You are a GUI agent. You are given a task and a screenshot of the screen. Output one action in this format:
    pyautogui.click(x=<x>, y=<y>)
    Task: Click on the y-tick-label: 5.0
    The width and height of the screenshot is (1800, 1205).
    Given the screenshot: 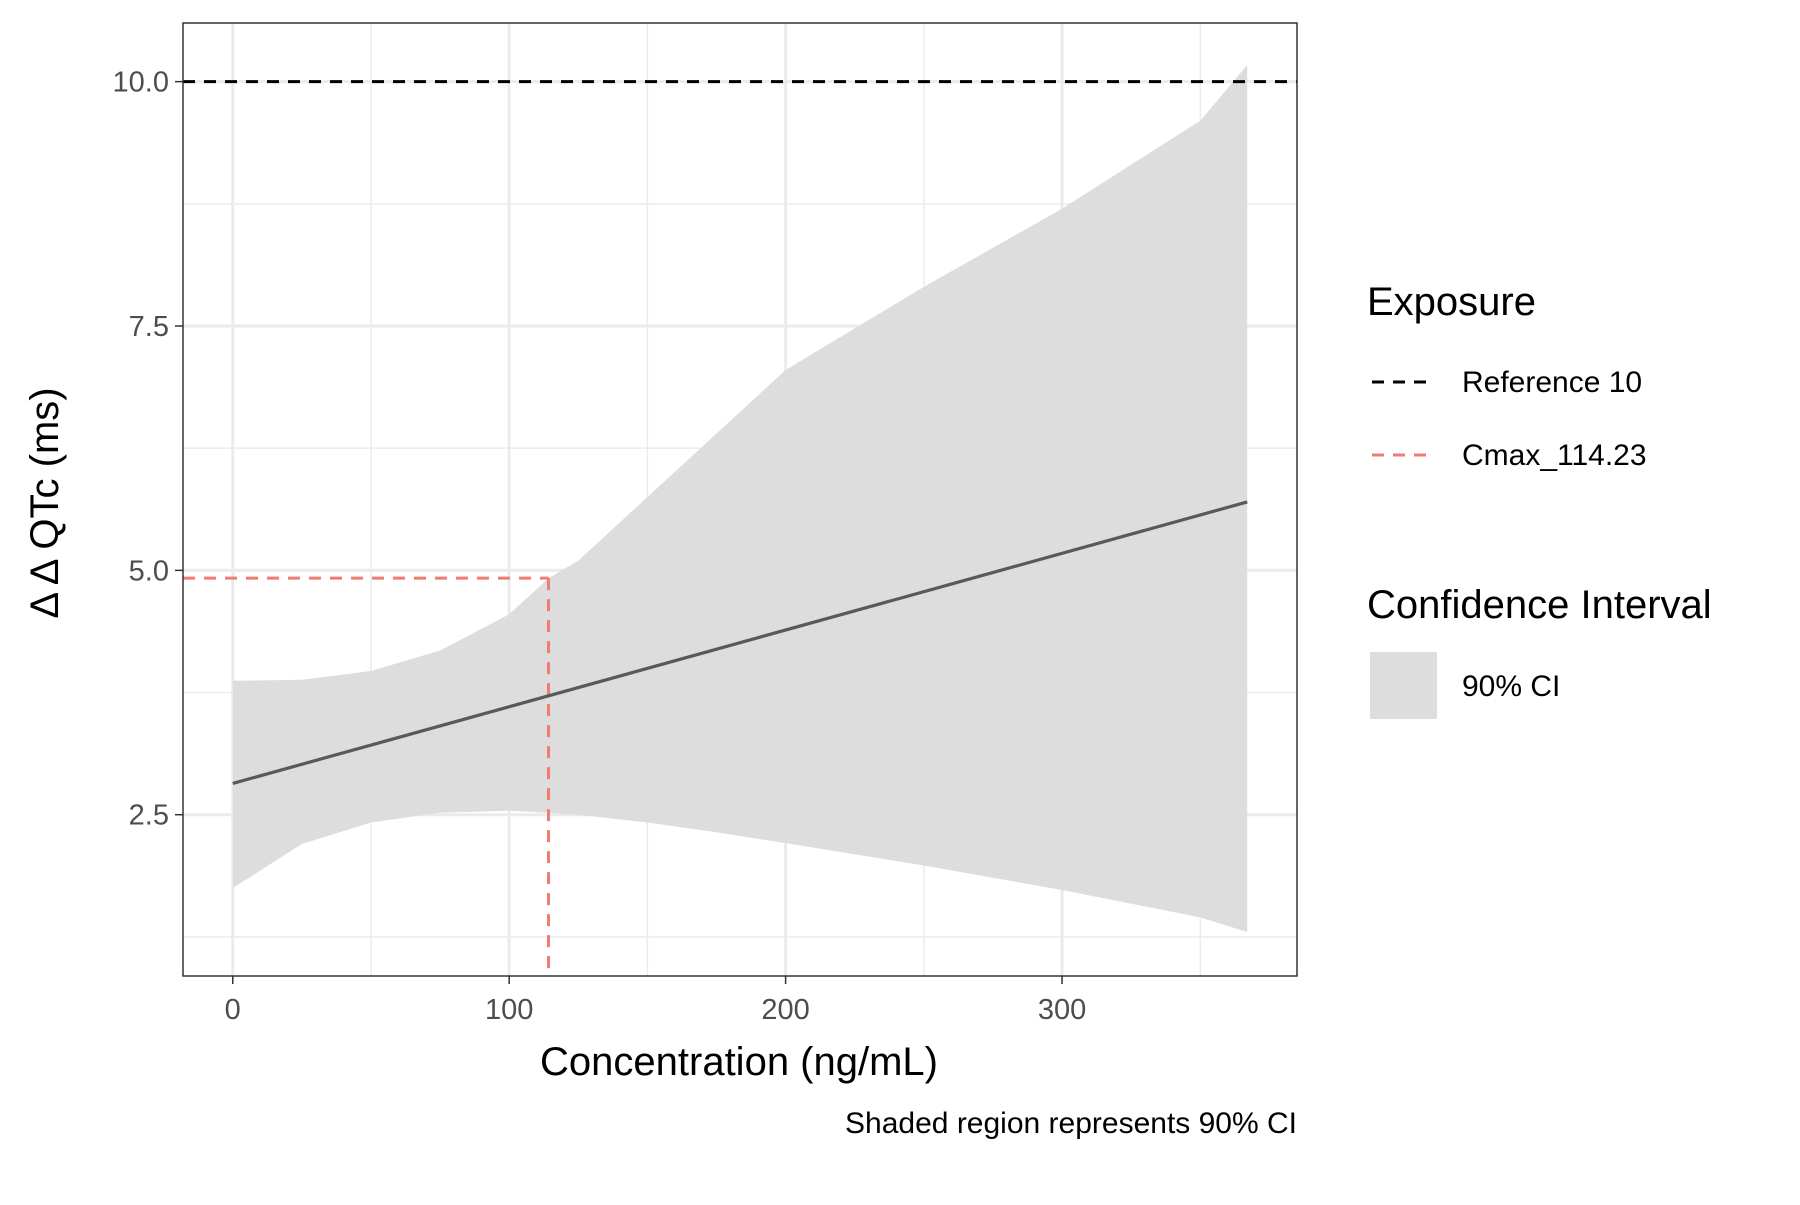 What is the action you would take?
    pyautogui.click(x=149, y=571)
    